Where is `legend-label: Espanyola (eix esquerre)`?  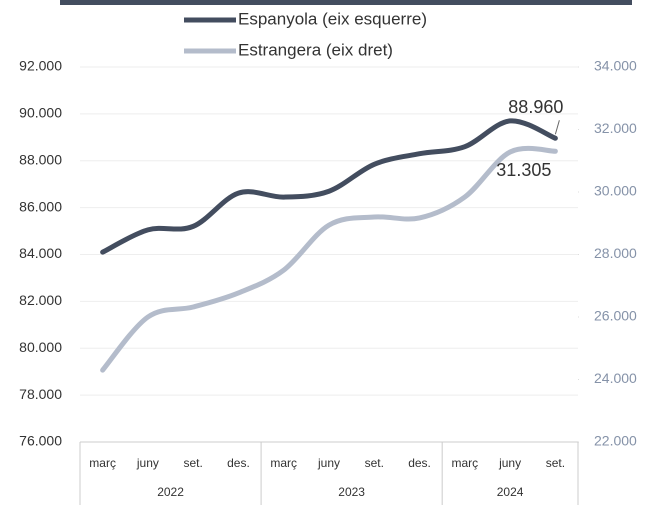 legend-label: Espanyola (eix esquerre) is located at coordinates (332, 18).